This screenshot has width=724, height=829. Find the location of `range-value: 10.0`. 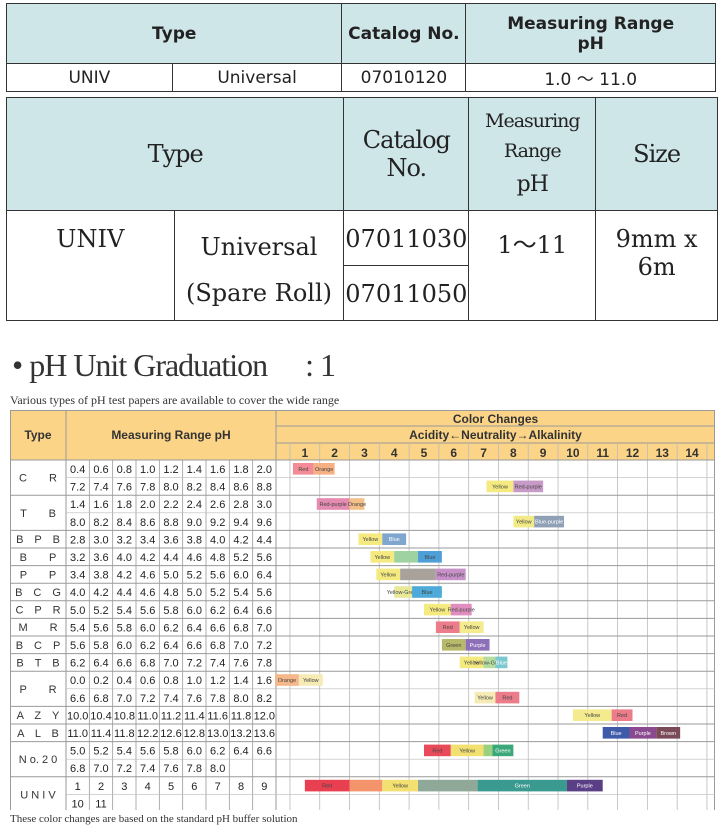

range-value: 10.0 is located at coordinates (77, 716).